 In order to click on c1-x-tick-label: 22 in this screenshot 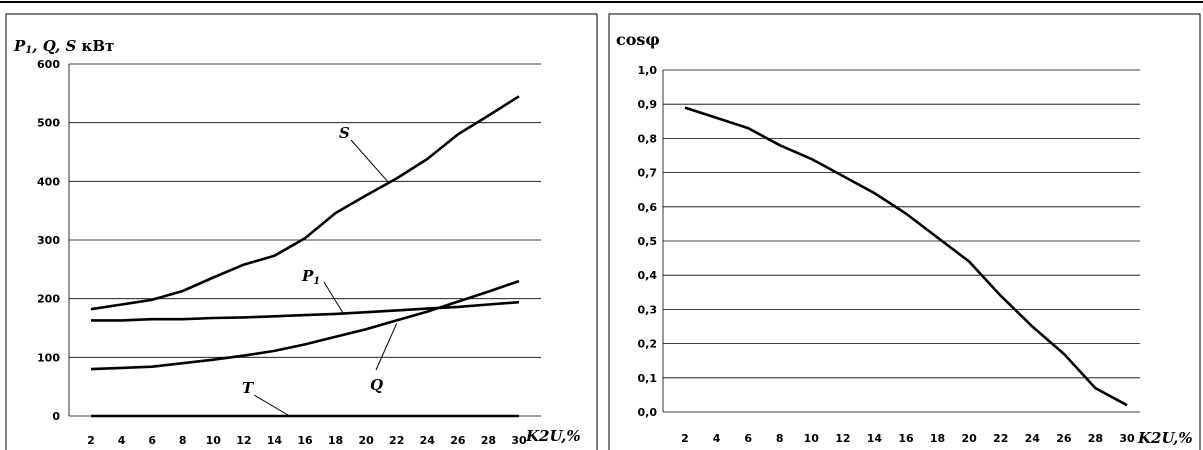, I will do `click(396, 440)`.